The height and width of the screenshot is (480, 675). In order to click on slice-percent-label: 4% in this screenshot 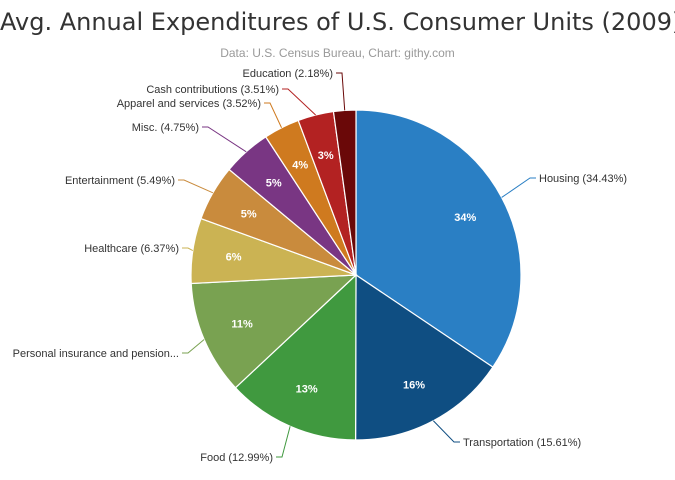, I will do `click(300, 166)`.